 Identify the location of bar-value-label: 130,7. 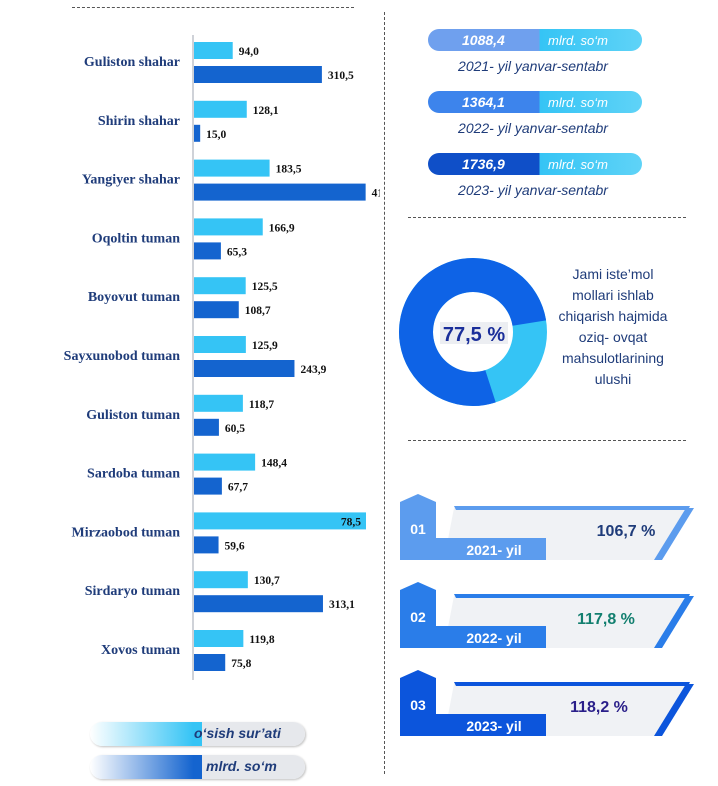
(267, 581).